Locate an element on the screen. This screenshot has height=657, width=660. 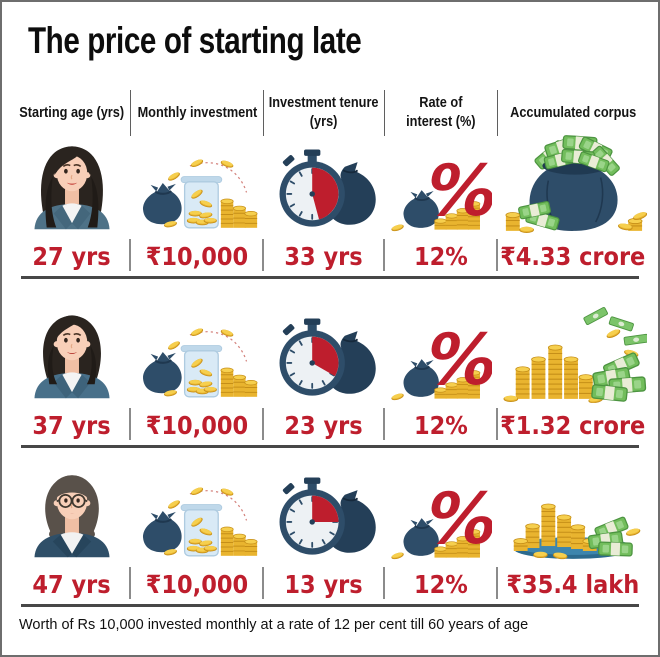
value-corpus: ₹1.32 crore is located at coordinates (573, 425).